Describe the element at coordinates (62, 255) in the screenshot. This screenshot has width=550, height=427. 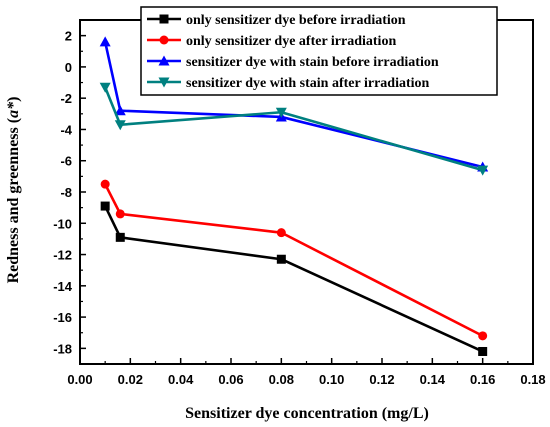
I see `y-tick-label: -12` at that location.